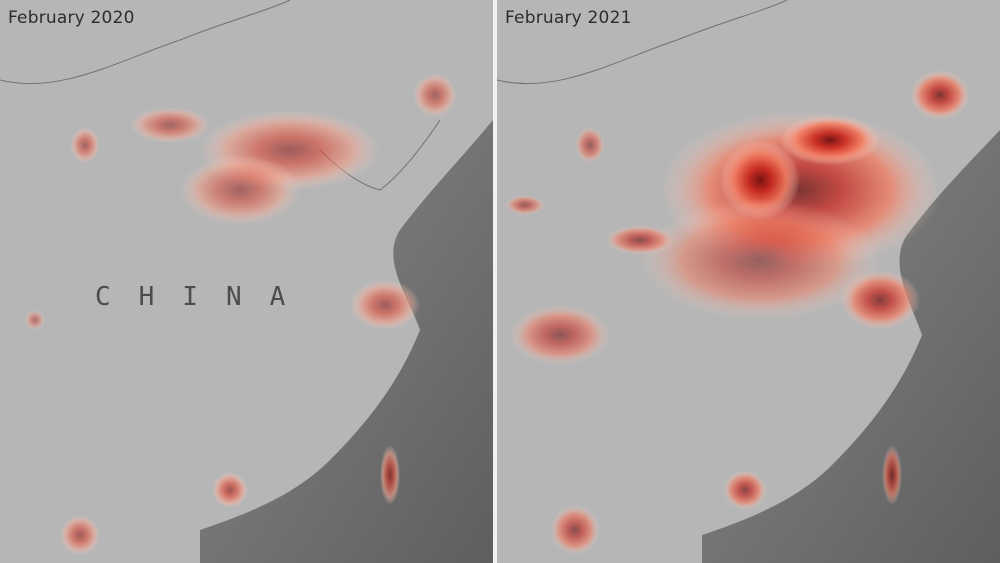 The width and height of the screenshot is (1000, 563). What do you see at coordinates (204, 297) in the screenshot?
I see `country-label: CHINA` at bounding box center [204, 297].